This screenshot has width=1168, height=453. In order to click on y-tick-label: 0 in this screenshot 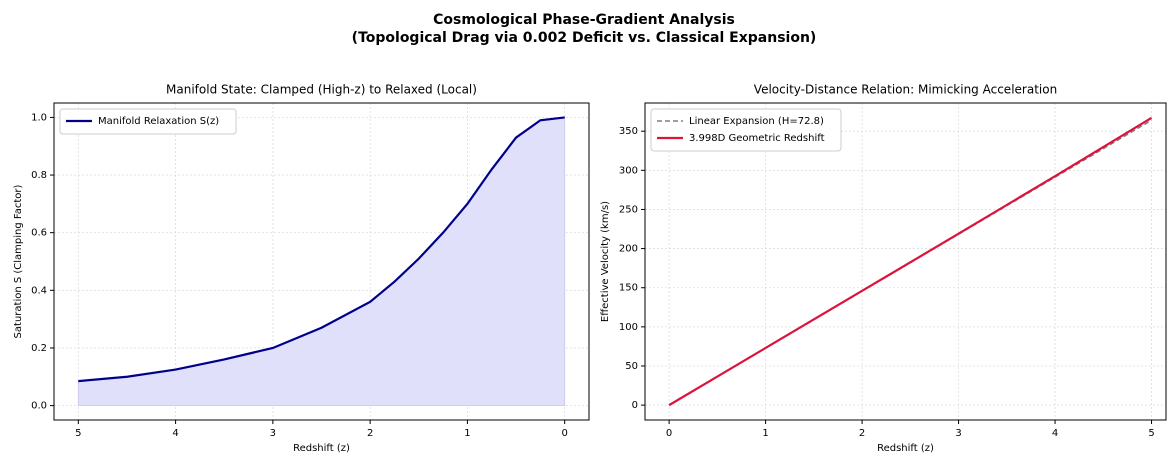, I will do `click(635, 405)`.